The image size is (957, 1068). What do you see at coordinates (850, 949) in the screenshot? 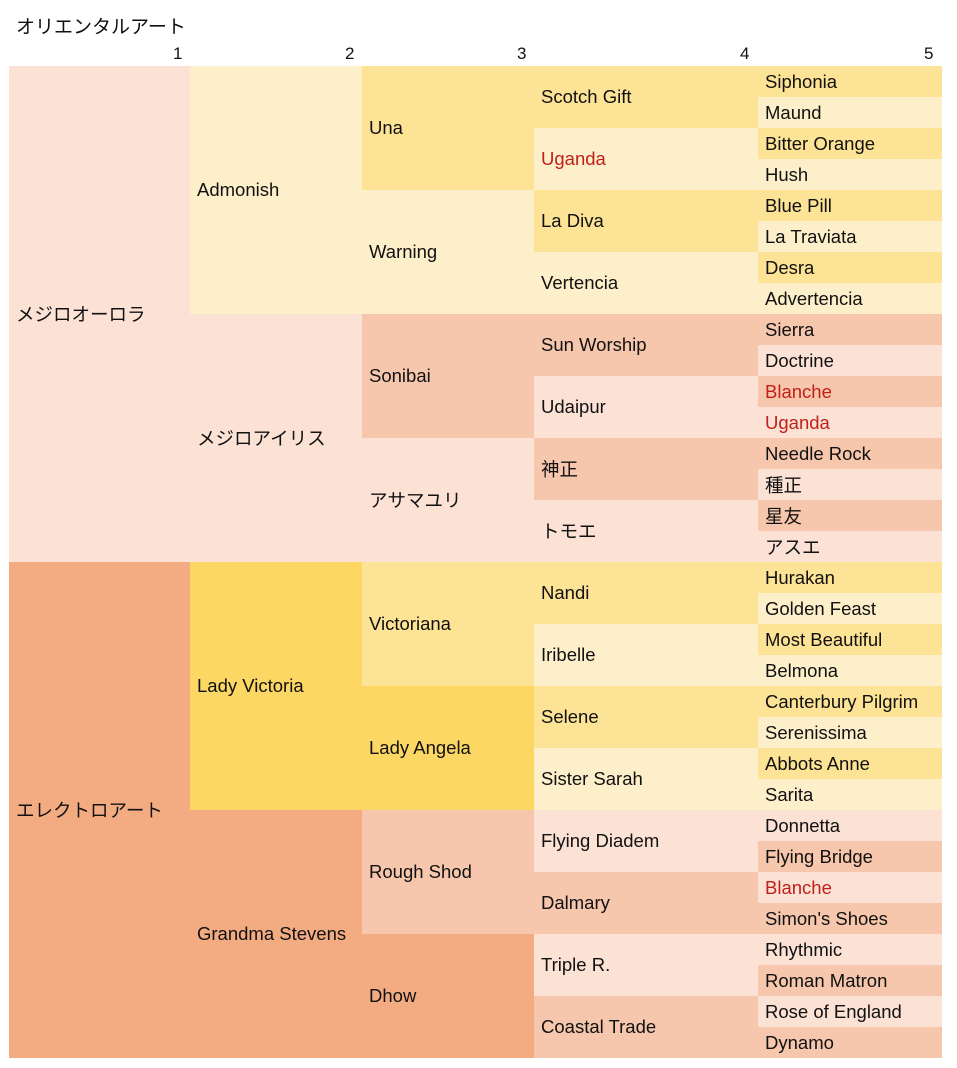
I see `pedigree-cell-gen5: Rhythmic` at bounding box center [850, 949].